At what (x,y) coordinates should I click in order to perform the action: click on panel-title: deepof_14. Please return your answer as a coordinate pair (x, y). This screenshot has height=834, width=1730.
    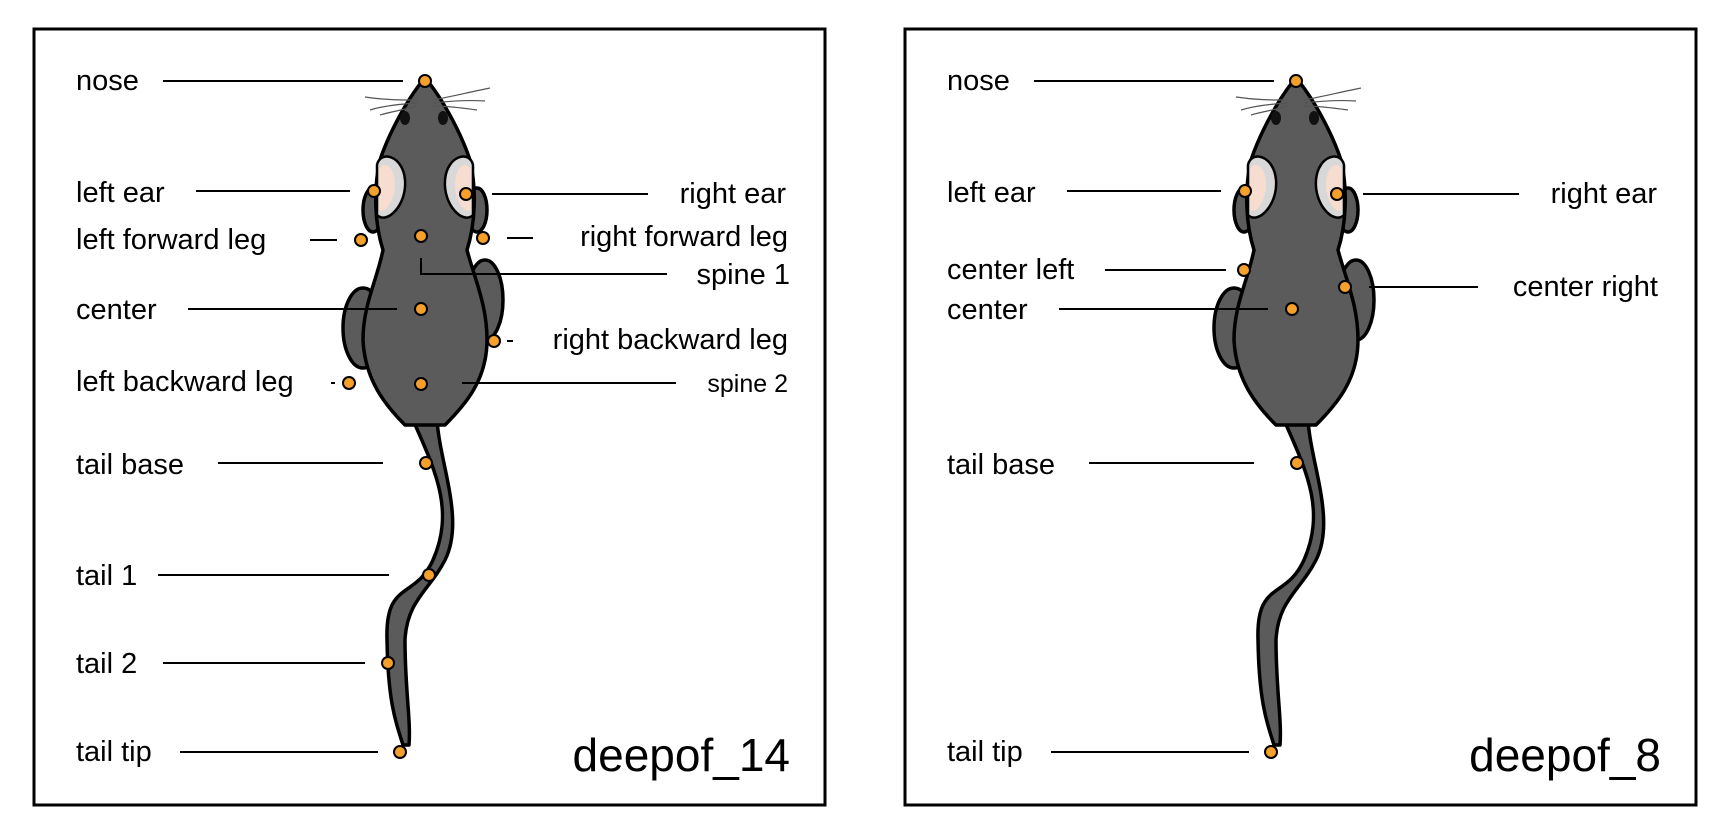
    Looking at the image, I should click on (681, 755).